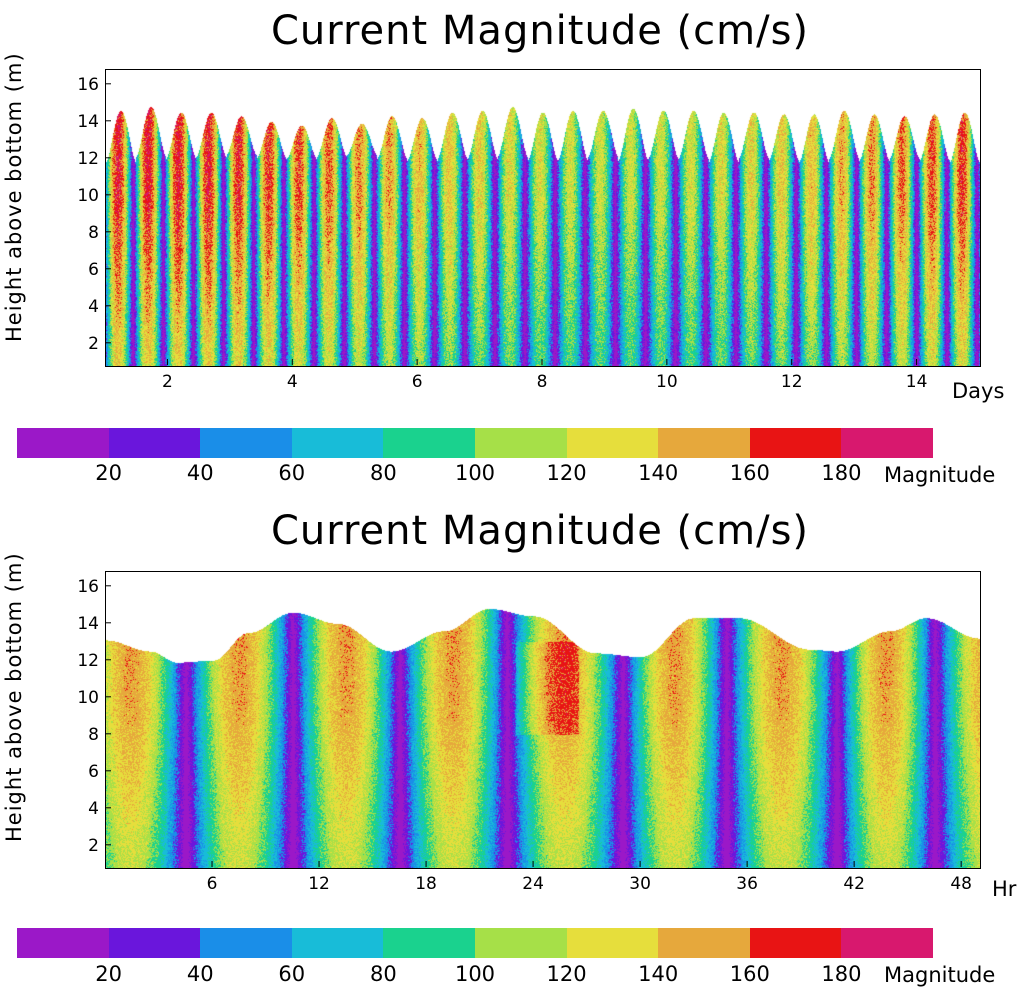  Describe the element at coordinates (854, 884) in the screenshot. I see `x-tick-label: 42` at that location.